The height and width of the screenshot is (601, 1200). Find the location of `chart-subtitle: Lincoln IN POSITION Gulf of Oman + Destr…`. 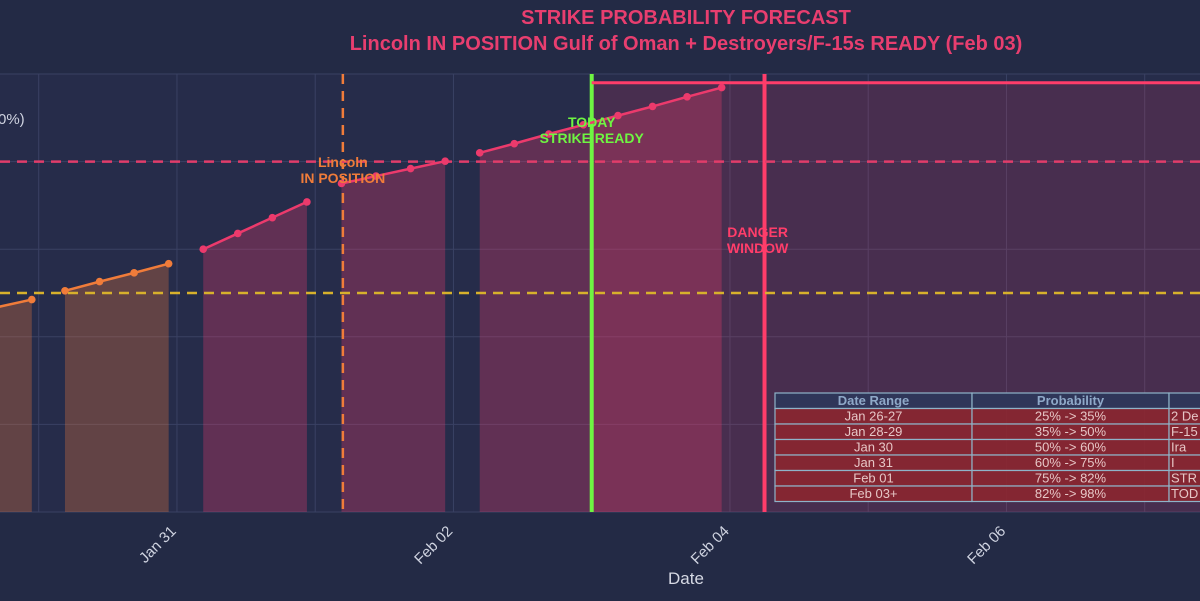

chart-subtitle: Lincoln IN POSITION Gulf of Oman + Destr… is located at coordinates (686, 44).